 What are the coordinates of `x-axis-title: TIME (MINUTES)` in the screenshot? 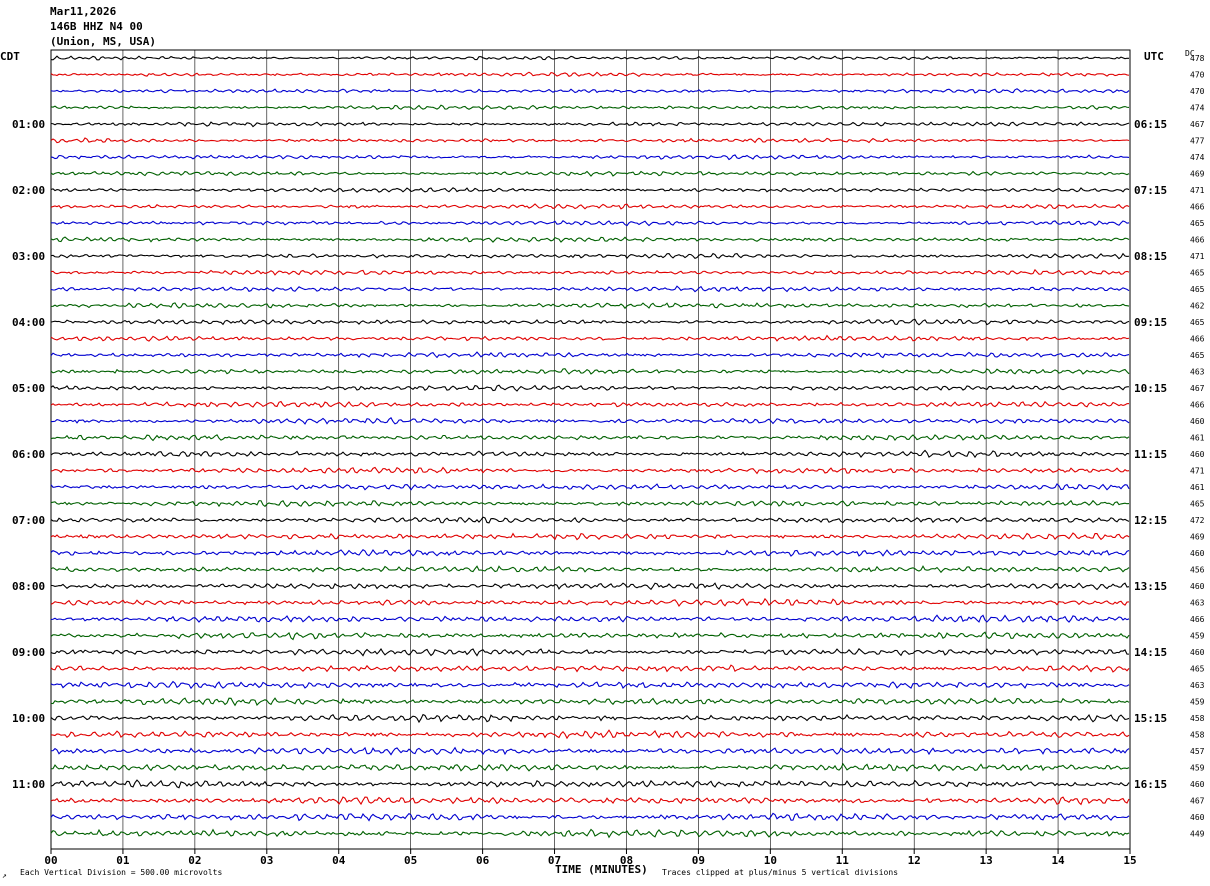 It's located at (601, 869).